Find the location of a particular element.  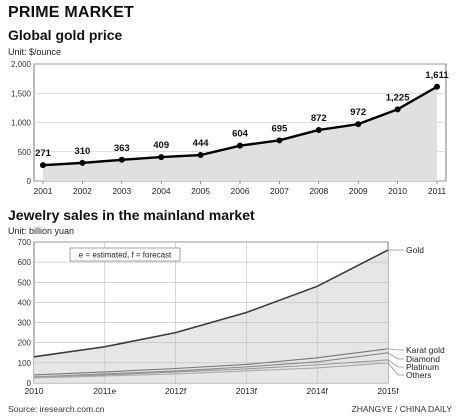

y-tick-label: 700 is located at coordinates (25, 242).